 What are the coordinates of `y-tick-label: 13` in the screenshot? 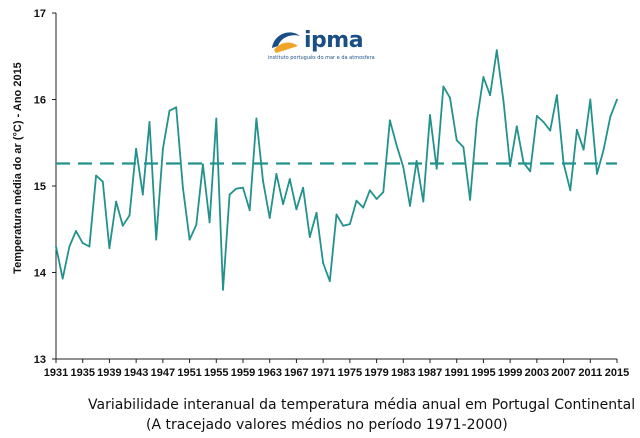 It's located at (40, 360).